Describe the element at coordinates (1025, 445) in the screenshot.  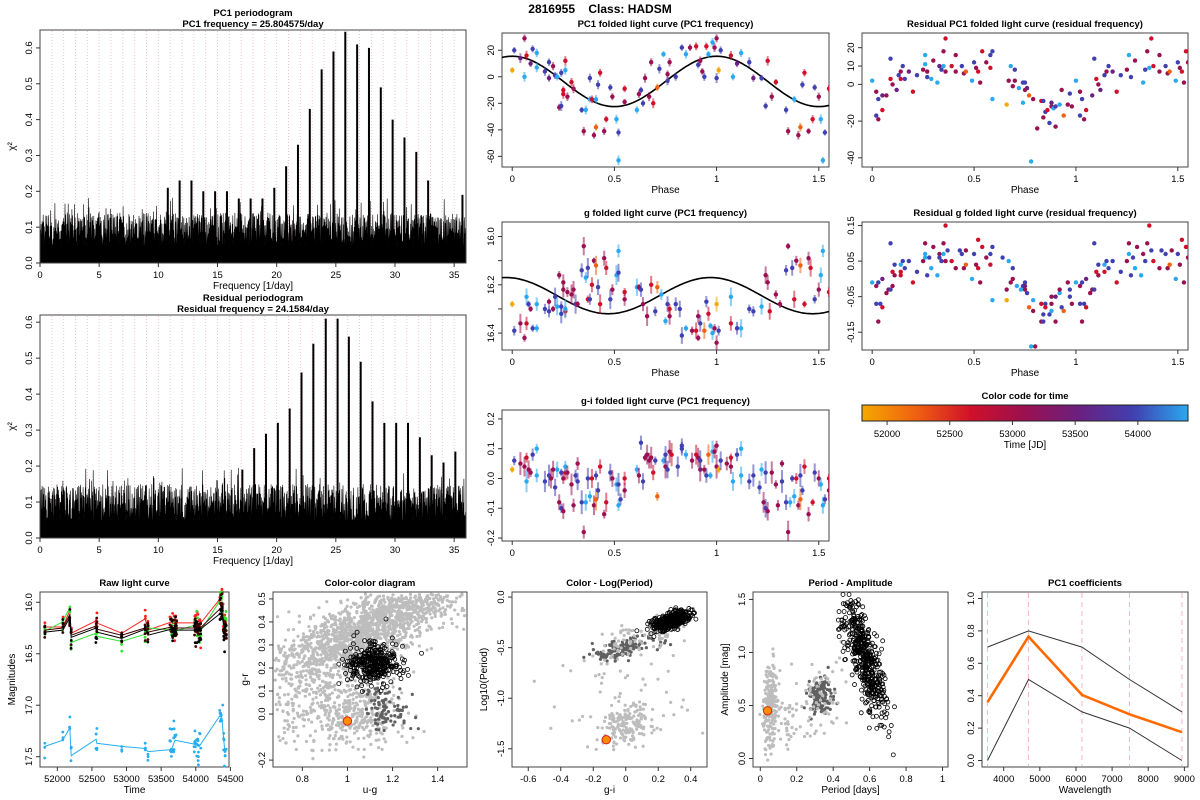
I see `colorbar-xlabel: Time [JD]` at that location.